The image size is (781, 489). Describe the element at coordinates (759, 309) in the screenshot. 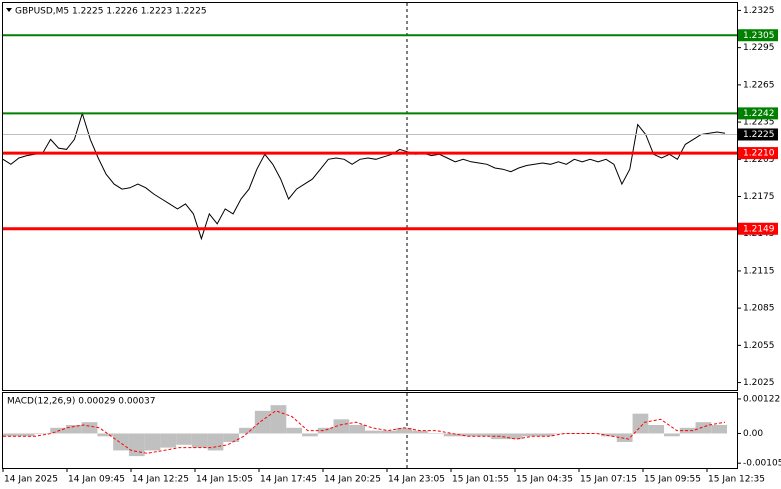

I see `y-tick-label: 1.2085` at that location.